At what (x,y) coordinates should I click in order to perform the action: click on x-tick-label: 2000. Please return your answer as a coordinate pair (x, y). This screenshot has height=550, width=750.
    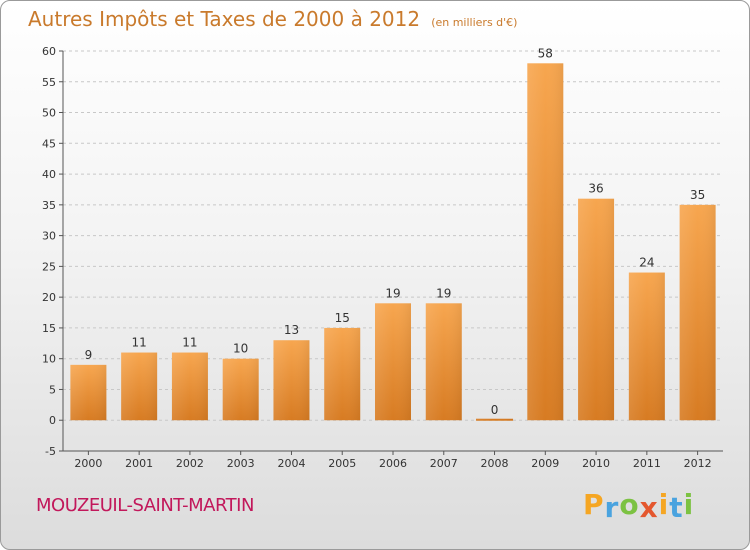
    Looking at the image, I should click on (88, 463).